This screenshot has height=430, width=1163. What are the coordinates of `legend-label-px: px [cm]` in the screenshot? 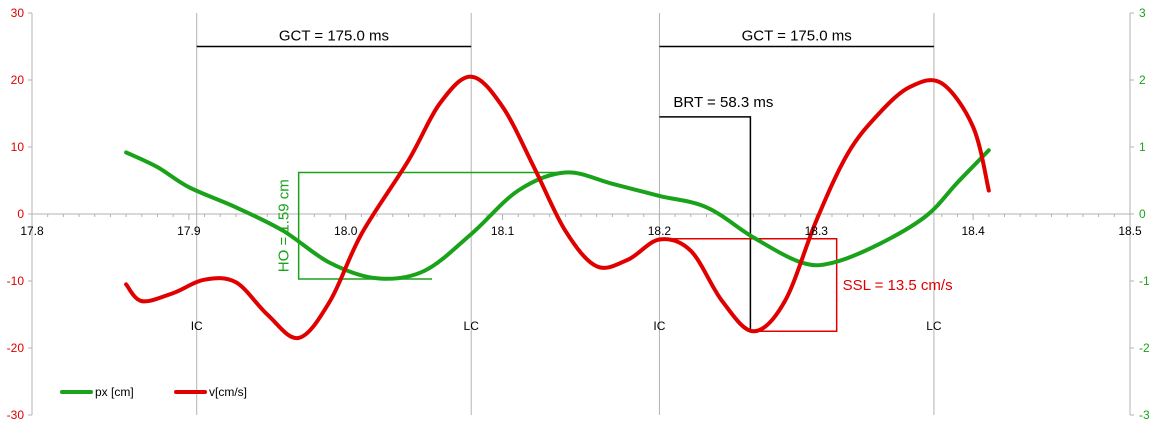 It's located at (114, 392).